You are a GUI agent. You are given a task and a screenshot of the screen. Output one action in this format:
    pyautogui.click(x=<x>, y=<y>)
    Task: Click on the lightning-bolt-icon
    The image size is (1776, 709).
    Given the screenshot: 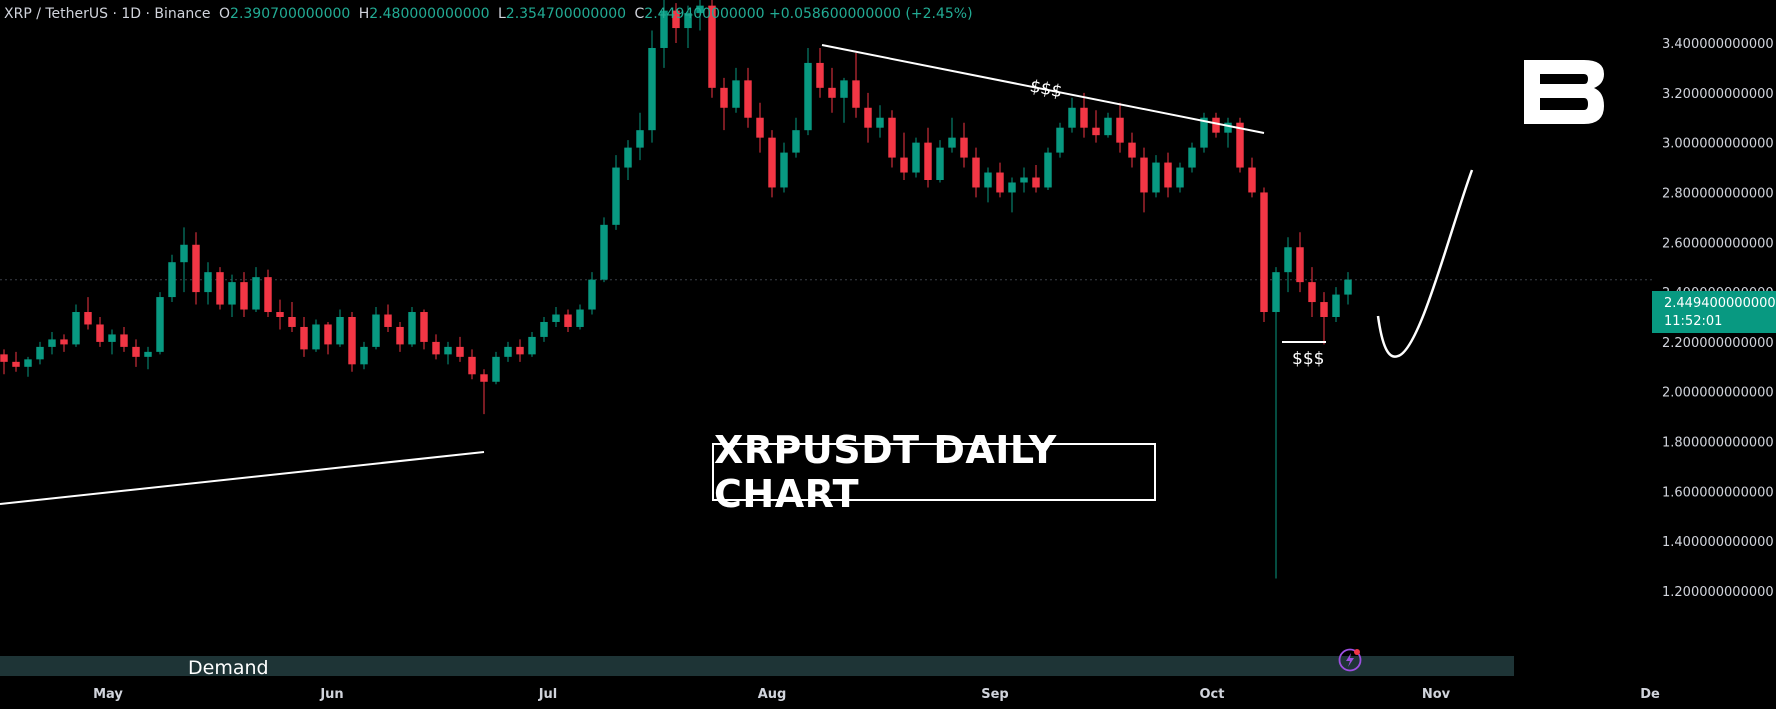 What is the action you would take?
    pyautogui.click(x=1350, y=660)
    